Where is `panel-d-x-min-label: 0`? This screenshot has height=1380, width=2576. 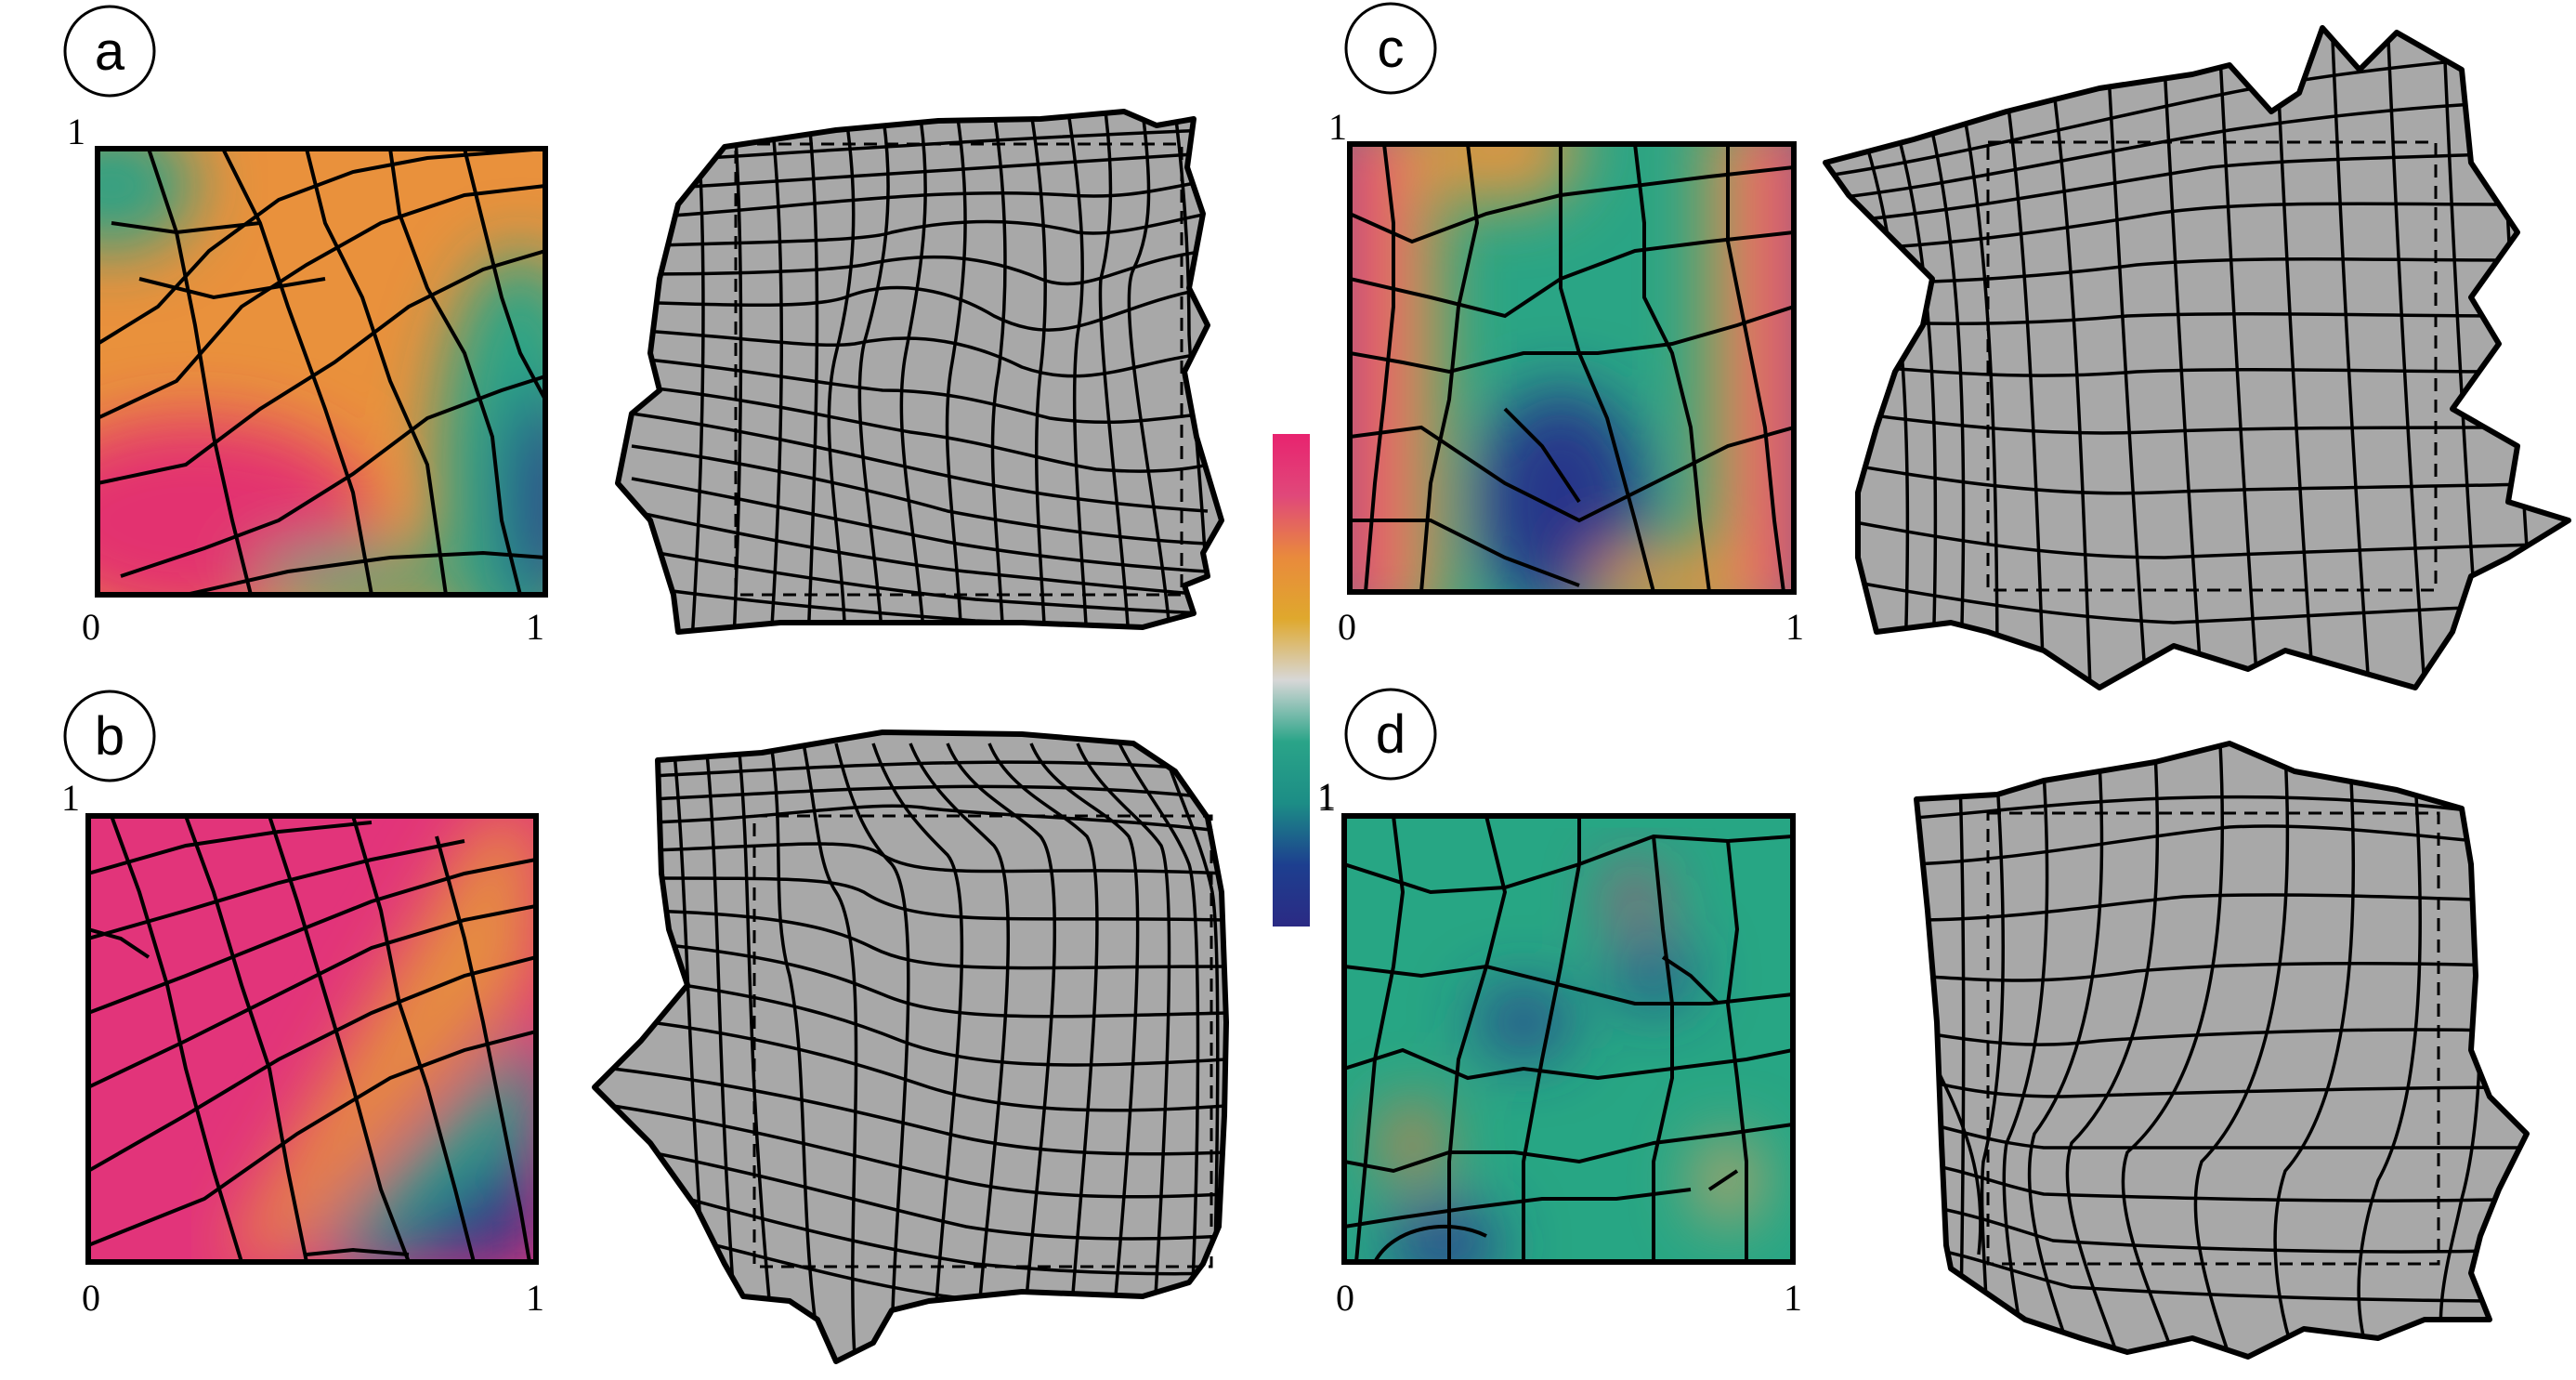 panel-d-x-min-label: 0 is located at coordinates (1345, 1298).